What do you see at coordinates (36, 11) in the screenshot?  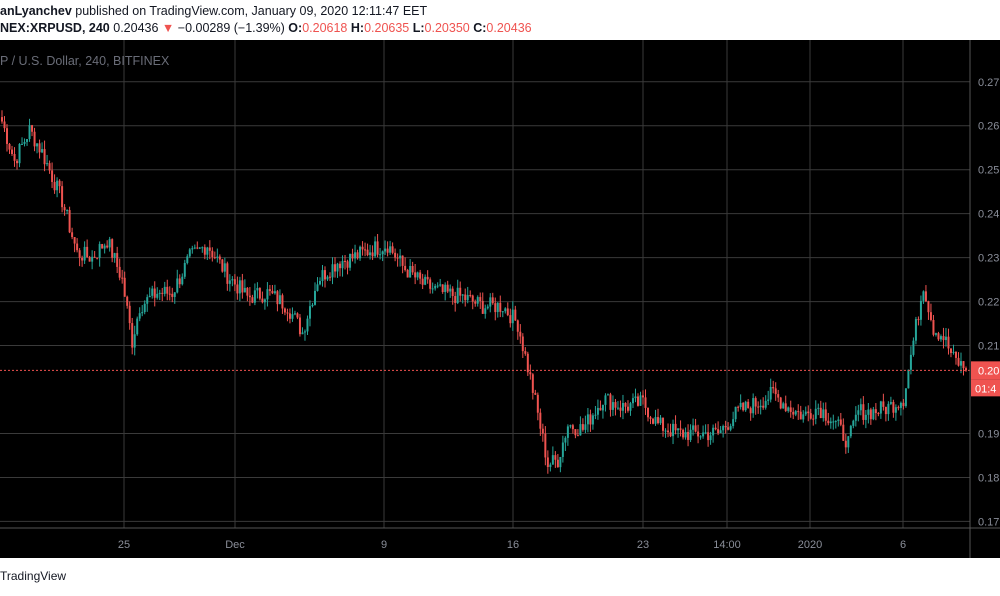 I see `author-name: anLyanchev` at bounding box center [36, 11].